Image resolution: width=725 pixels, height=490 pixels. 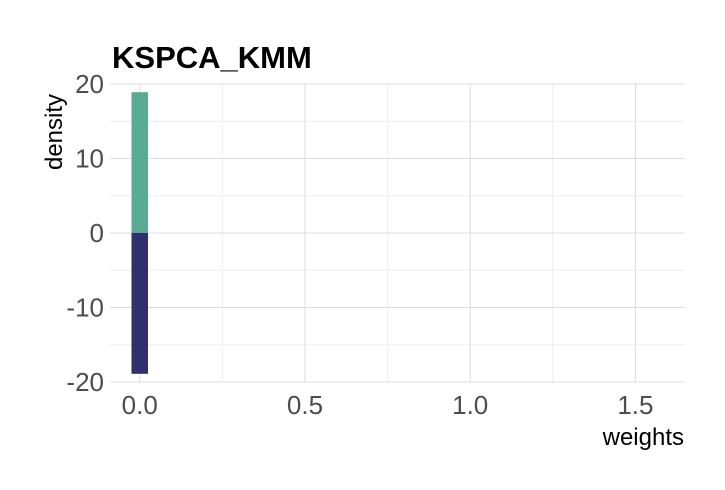 What do you see at coordinates (212, 57) in the screenshot?
I see `chart-title: KSPCA_KMM` at bounding box center [212, 57].